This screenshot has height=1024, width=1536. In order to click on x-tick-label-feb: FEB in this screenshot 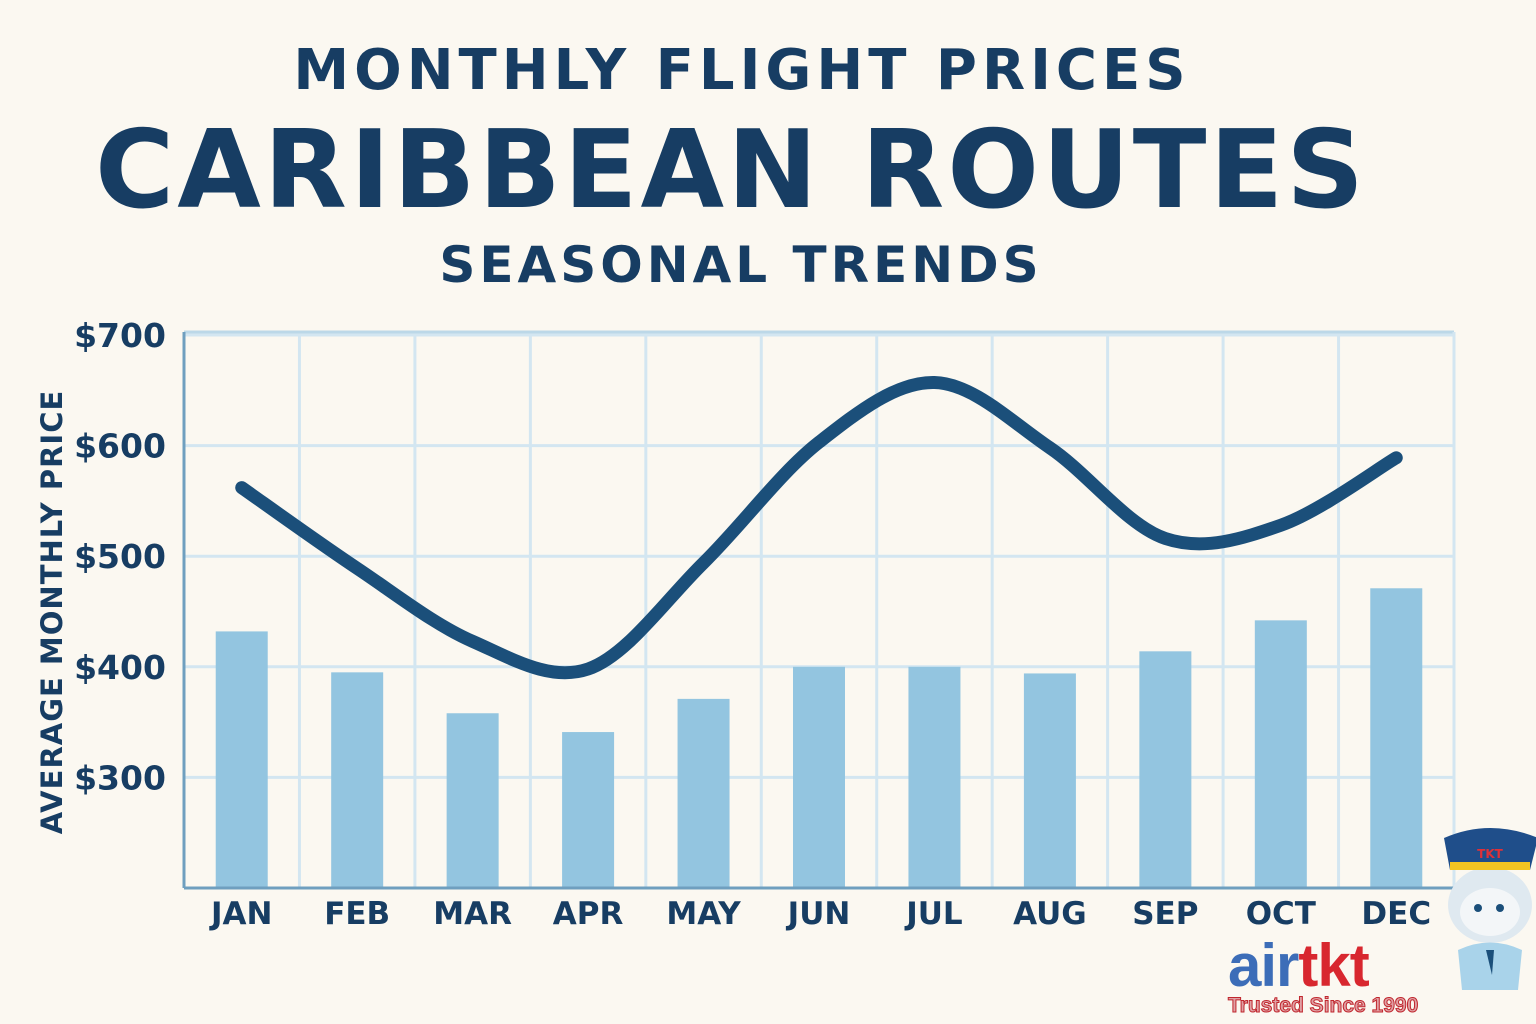, I will do `click(357, 914)`.